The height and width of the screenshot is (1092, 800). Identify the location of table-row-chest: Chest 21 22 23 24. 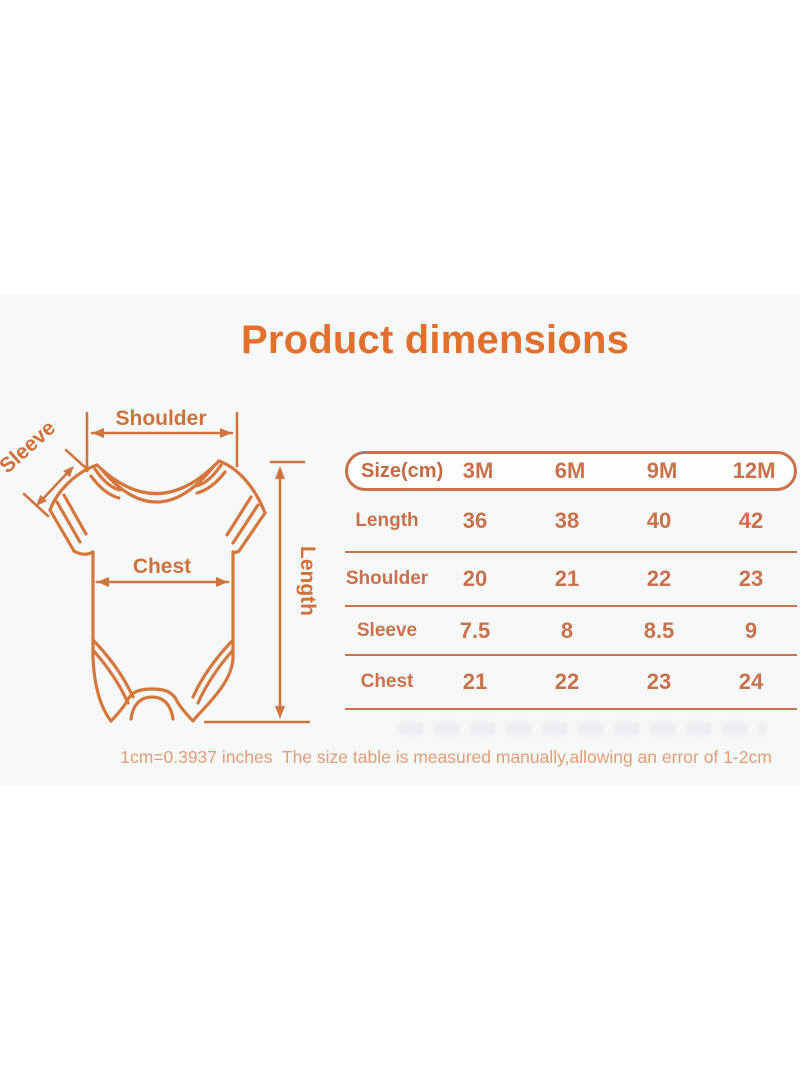
(571, 683).